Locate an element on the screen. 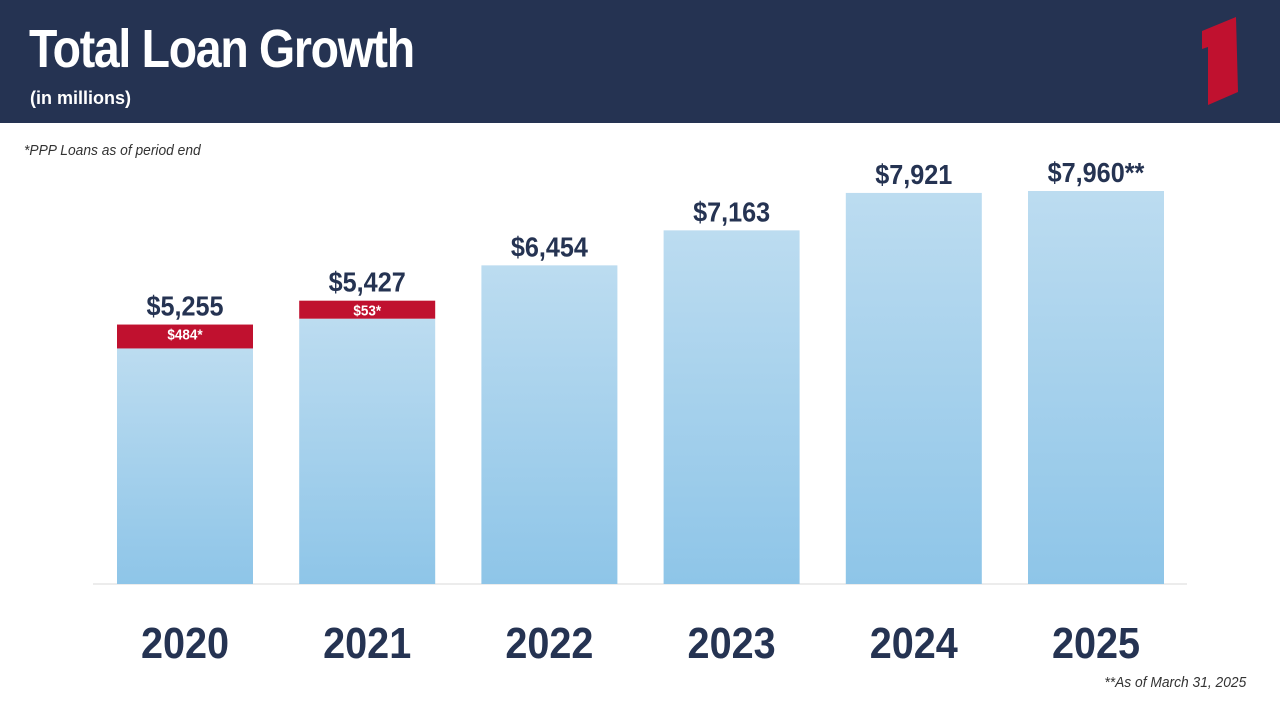 The height and width of the screenshot is (713, 1280). x-tick-2025: 2025 is located at coordinates (1096, 642).